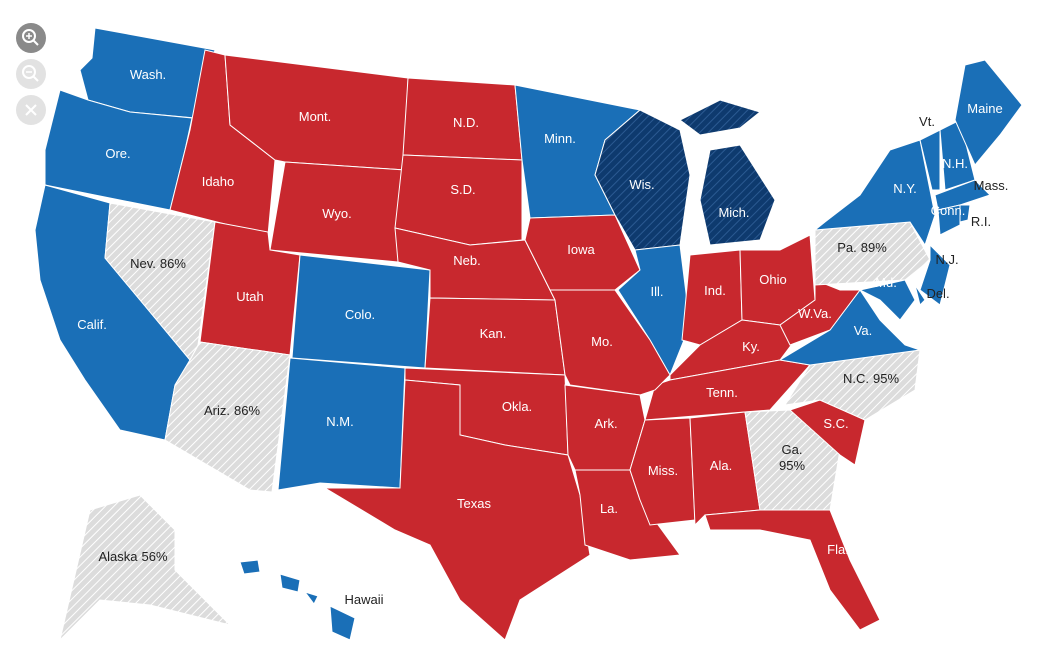 The image size is (1059, 670). I want to click on state-name: Mo., so click(602, 341).